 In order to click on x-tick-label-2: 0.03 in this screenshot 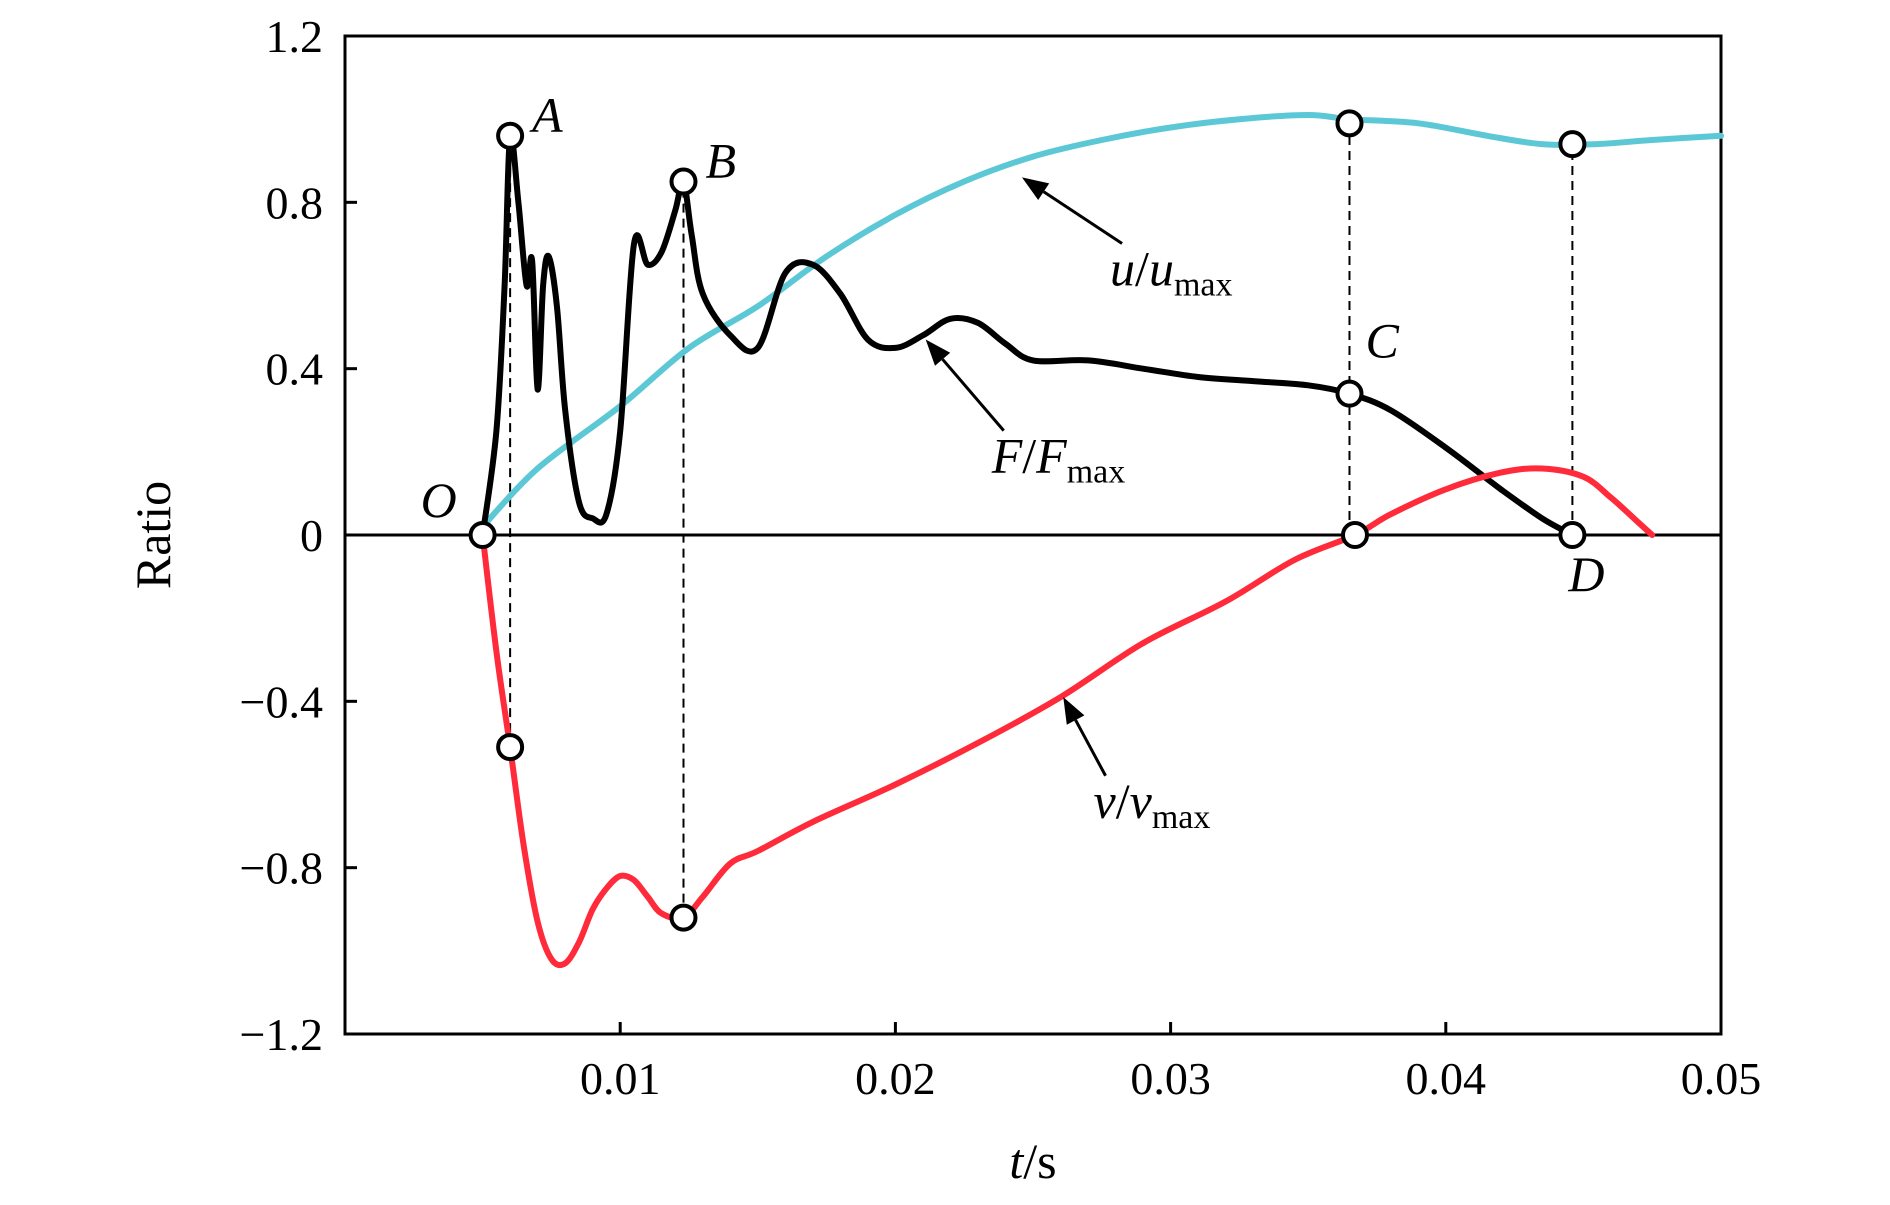, I will do `click(1170, 1078)`.